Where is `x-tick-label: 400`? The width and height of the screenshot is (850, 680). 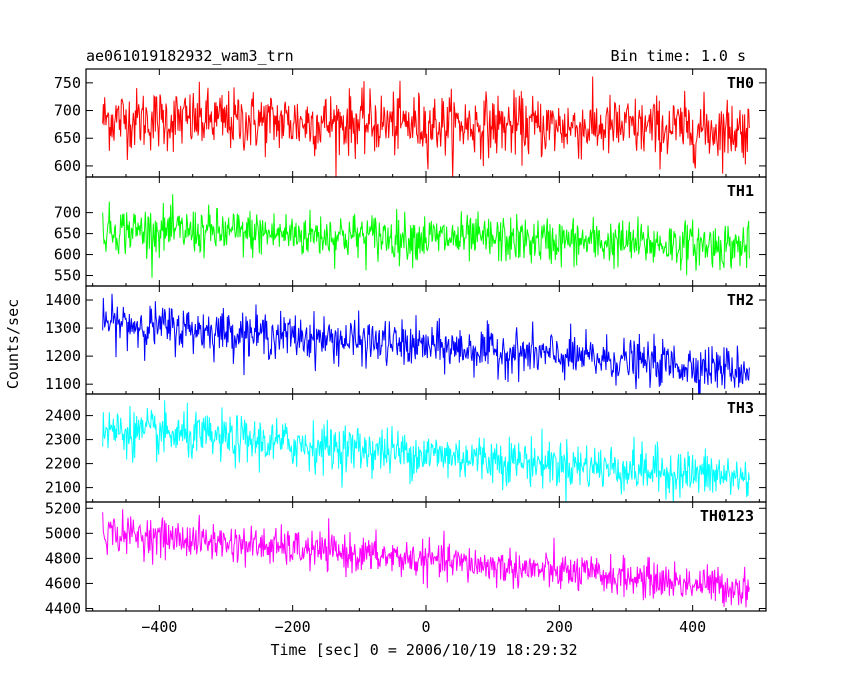
x-tick-label: 400 is located at coordinates (692, 627).